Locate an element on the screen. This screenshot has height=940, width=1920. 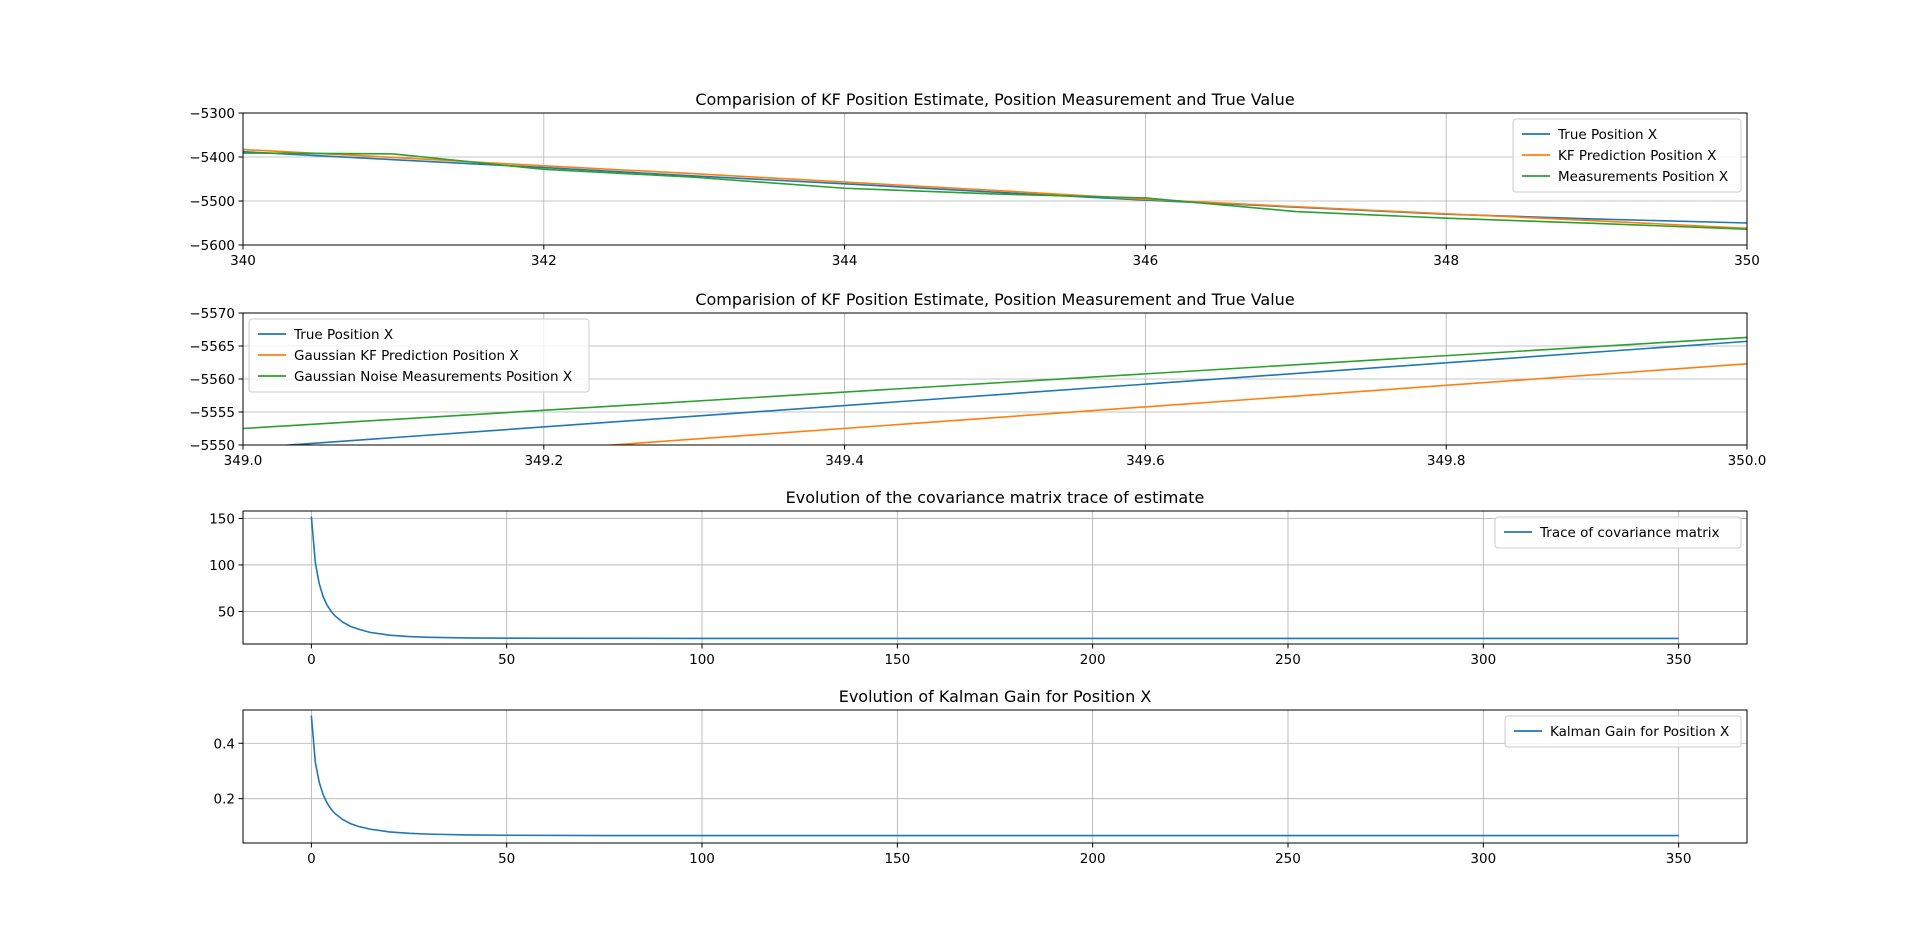
legend-label: Gaussian Noise Measurements Position X is located at coordinates (433, 377).